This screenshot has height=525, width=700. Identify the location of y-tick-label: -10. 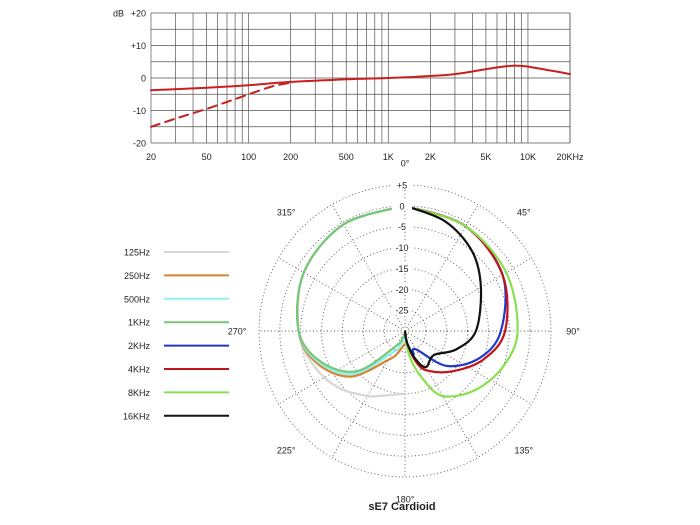
(139, 111).